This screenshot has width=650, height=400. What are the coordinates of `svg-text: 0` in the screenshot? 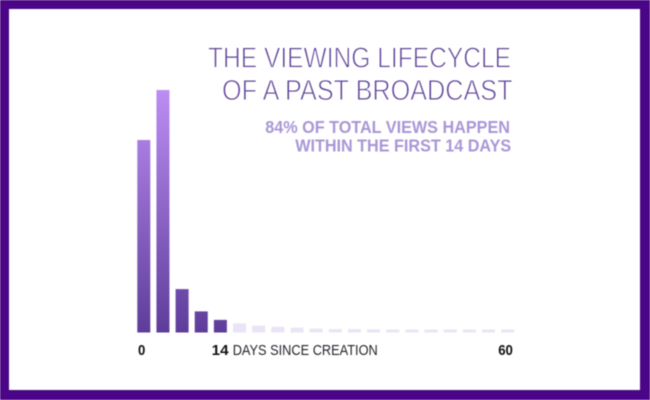 It's located at (141, 350).